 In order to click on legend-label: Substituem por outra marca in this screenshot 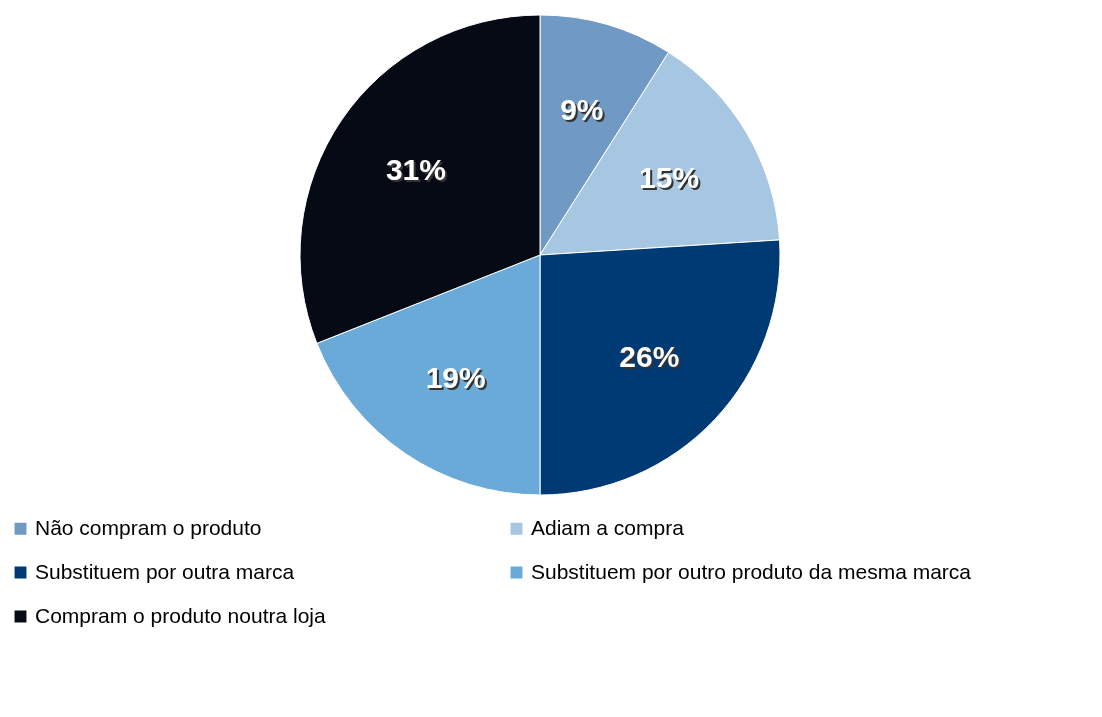, I will do `click(165, 571)`.